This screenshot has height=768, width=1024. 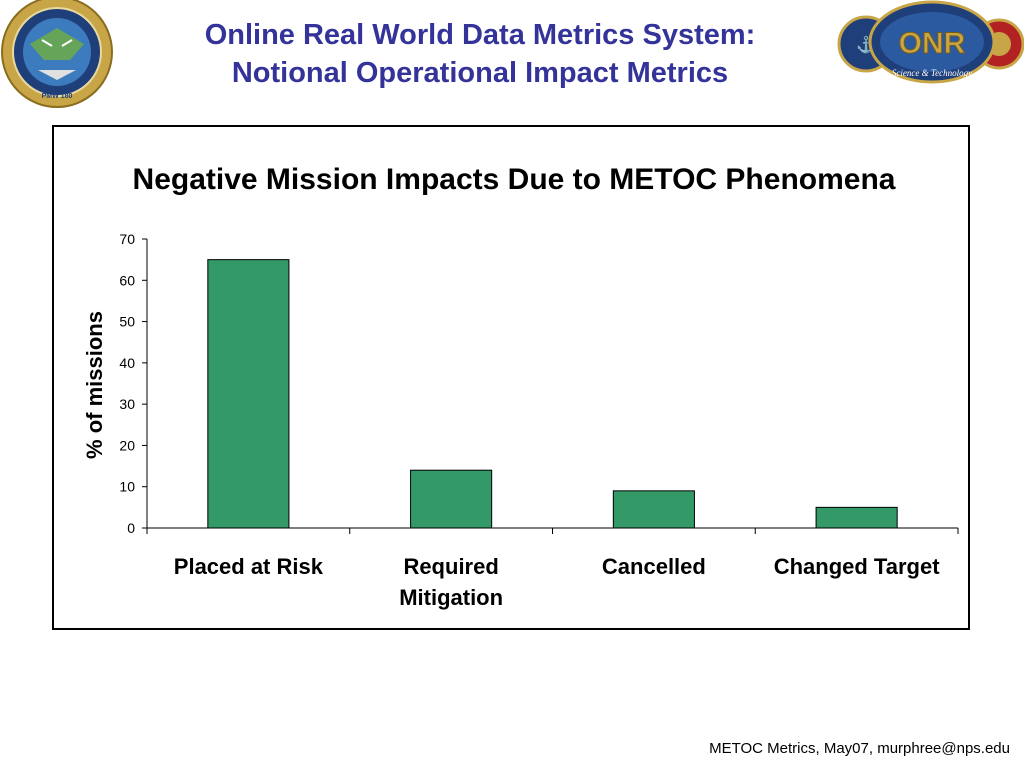 What do you see at coordinates (450, 566) in the screenshot?
I see `x-tick-label-line: Required` at bounding box center [450, 566].